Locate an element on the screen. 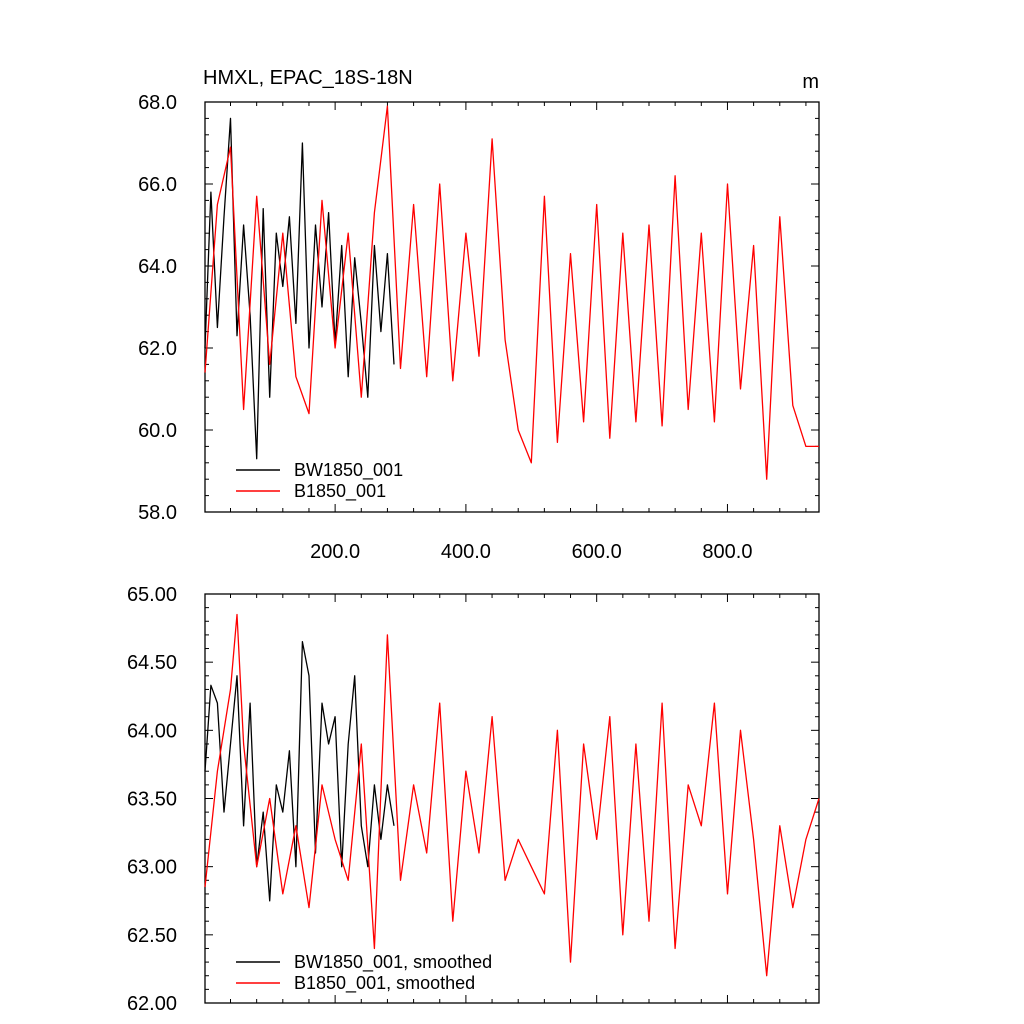 Image resolution: width=1024 pixels, height=1024 pixels. top-legend: BW1850_001 B1850_001 is located at coordinates (319, 481).